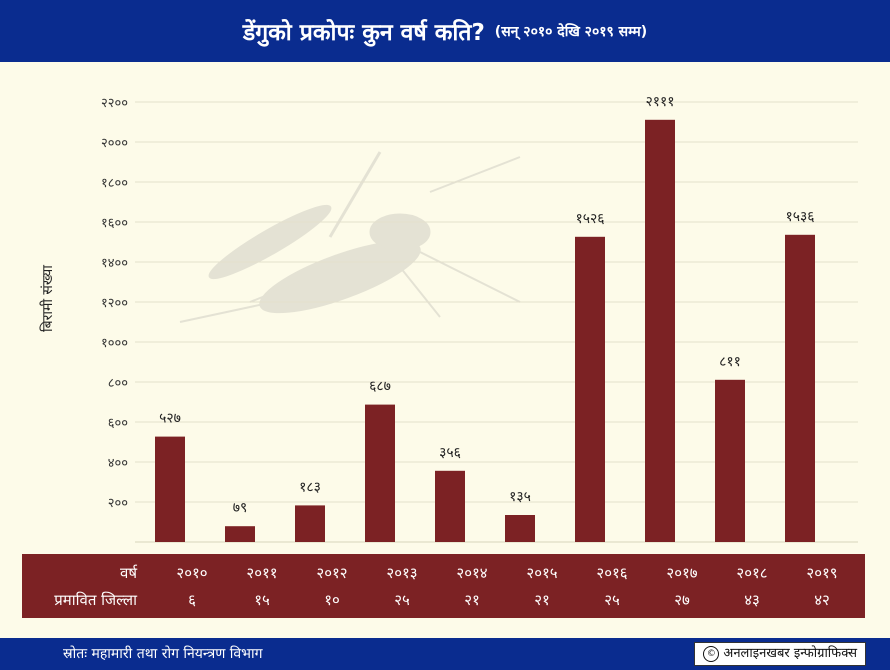 This screenshot has height=670, width=890. What do you see at coordinates (589, 219) in the screenshot?
I see `data-label: १५२६` at bounding box center [589, 219].